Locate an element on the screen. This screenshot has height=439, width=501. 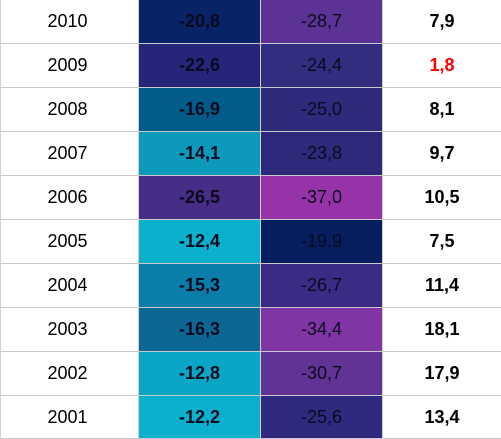
table-row: 2008 -16,9 -25,0 8,1 is located at coordinates (251, 110).